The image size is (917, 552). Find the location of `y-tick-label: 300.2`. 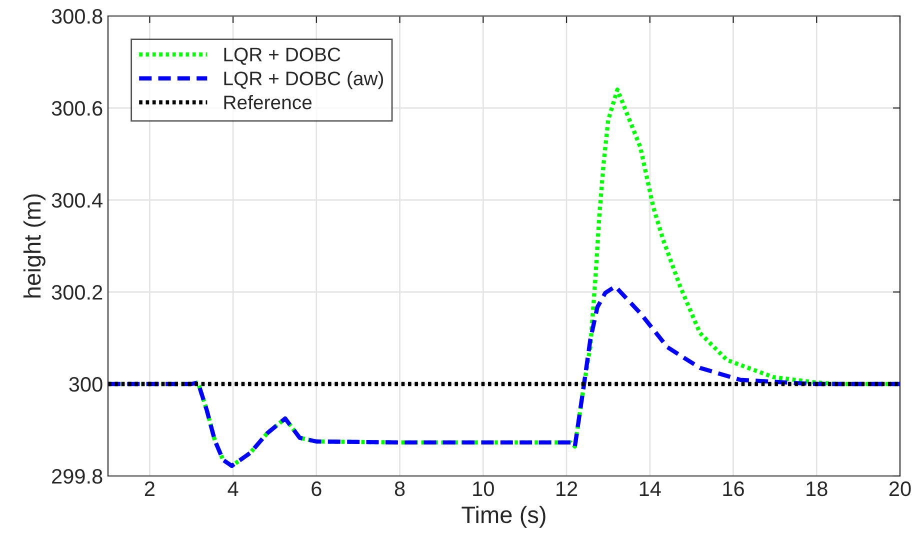

y-tick-label: 300.2 is located at coordinates (77, 292).